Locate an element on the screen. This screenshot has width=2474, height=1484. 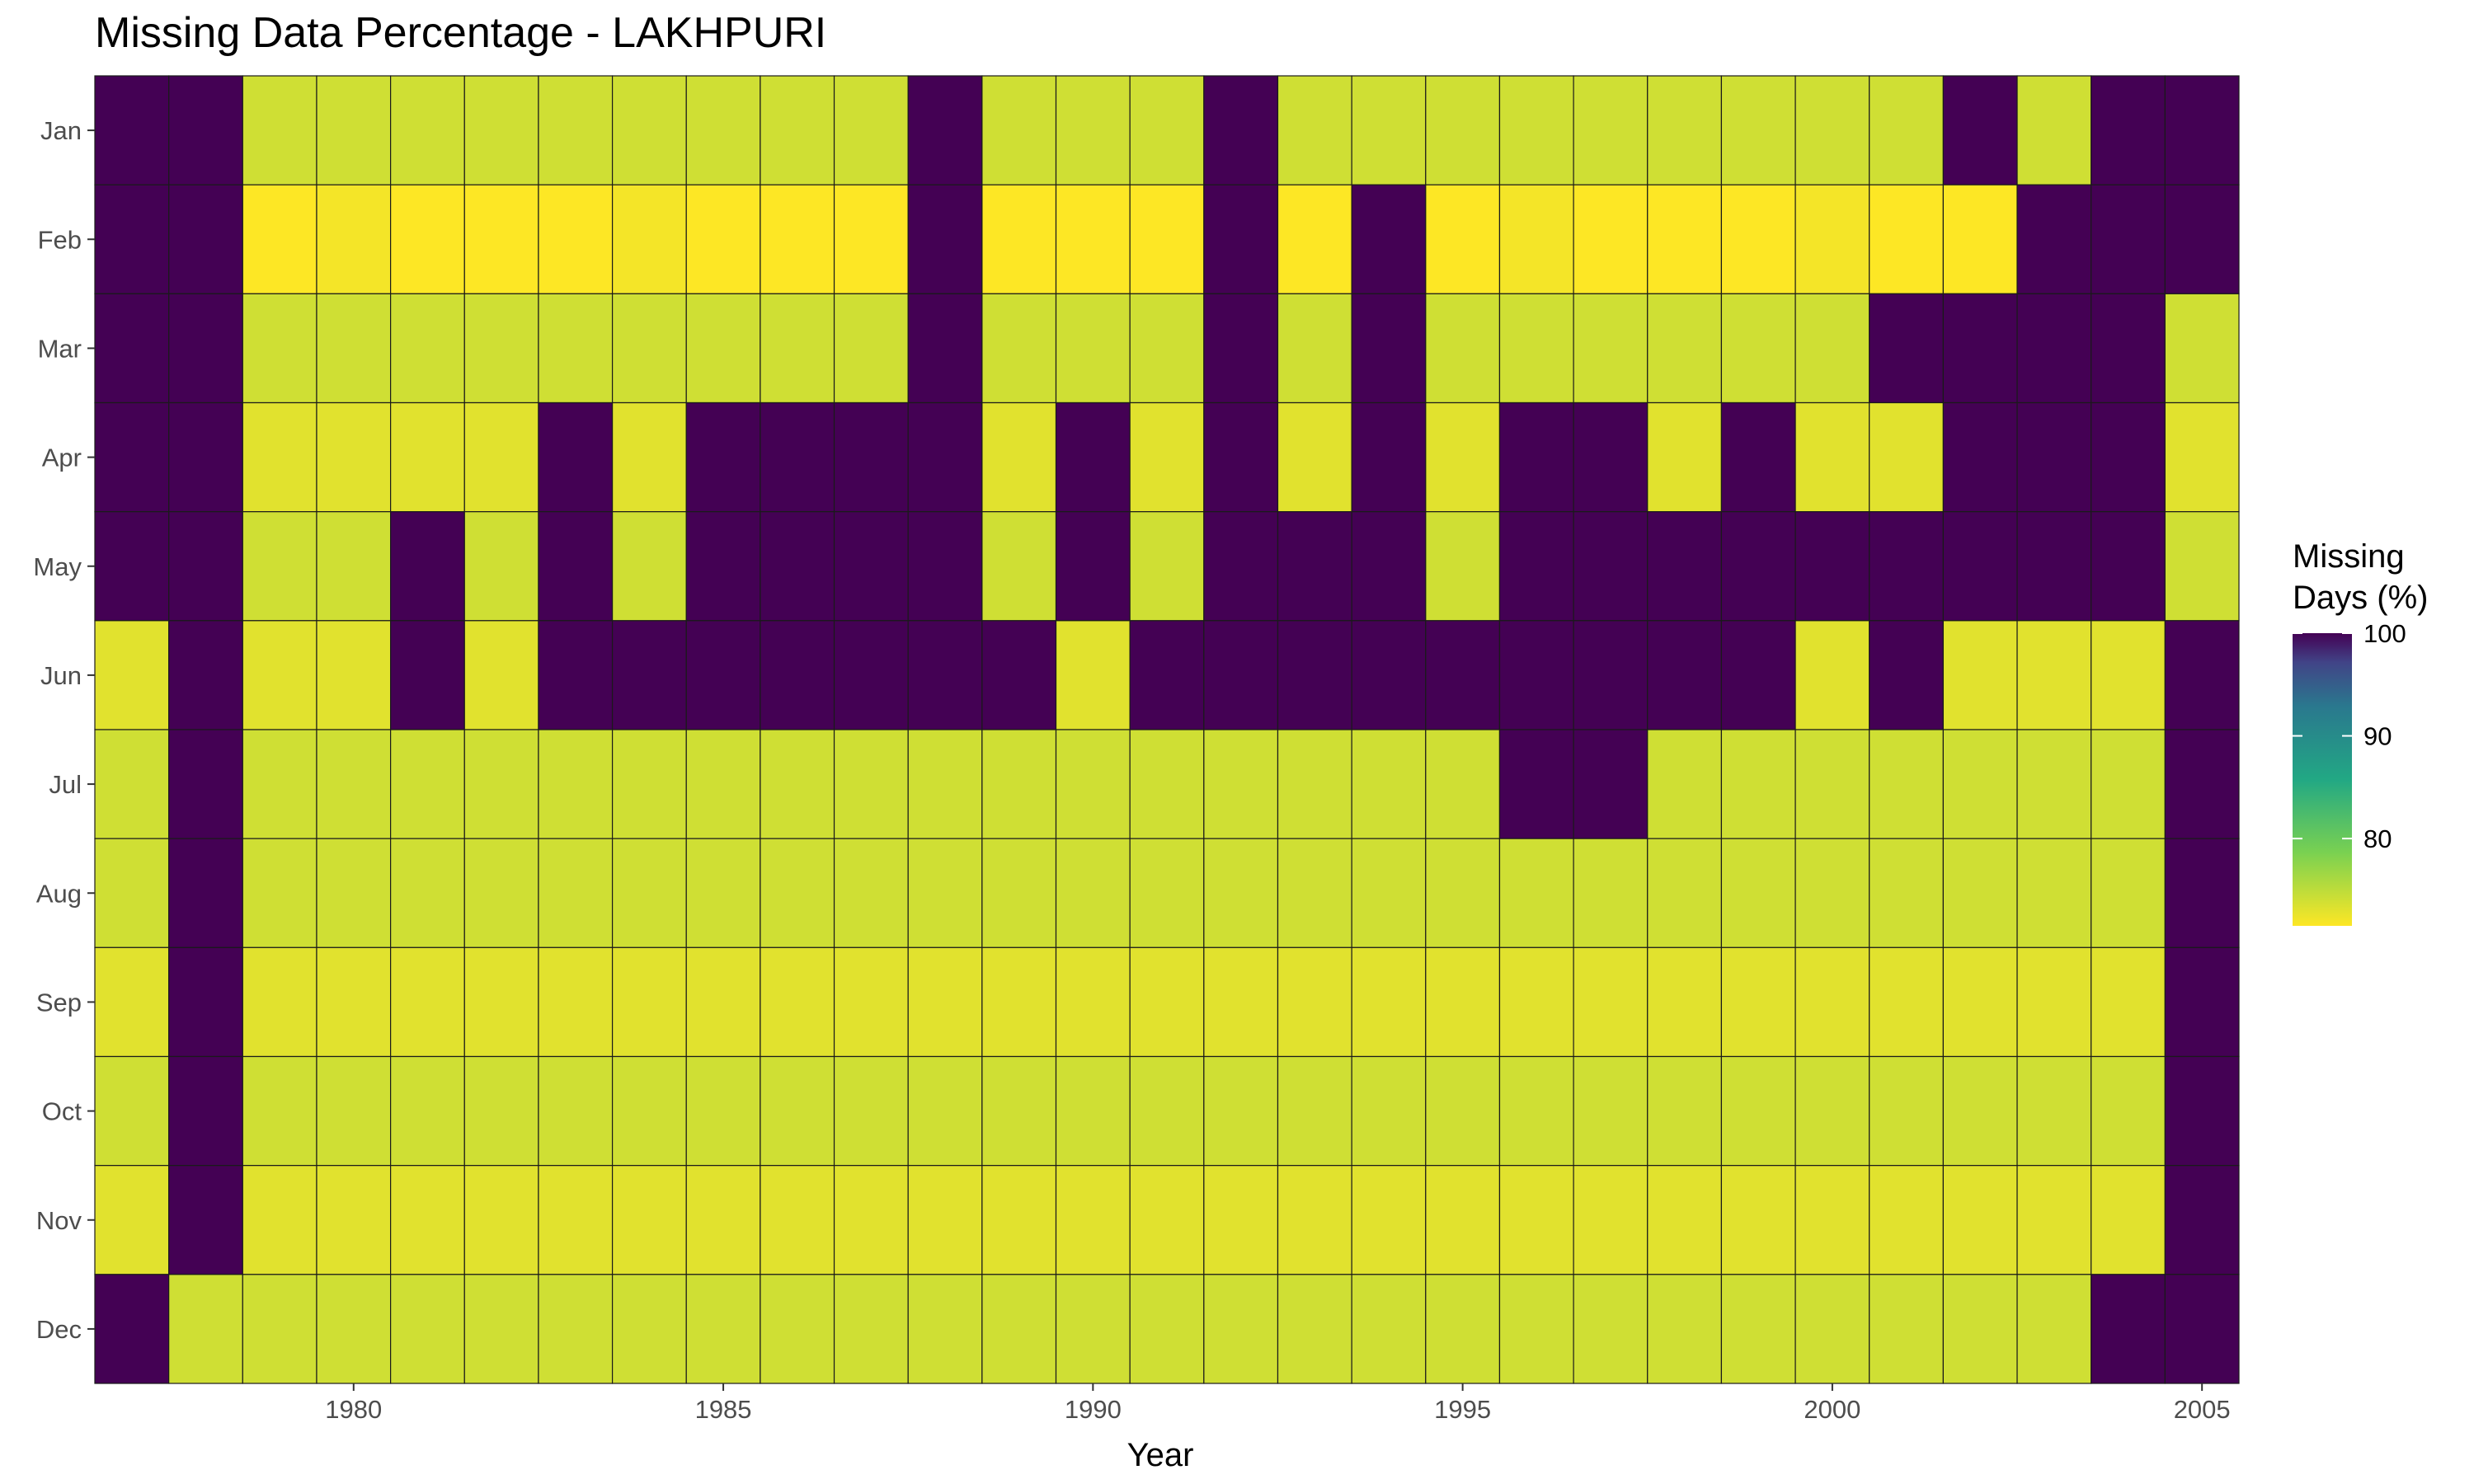
heatmap-cell-jan-1979 is located at coordinates (279, 130).